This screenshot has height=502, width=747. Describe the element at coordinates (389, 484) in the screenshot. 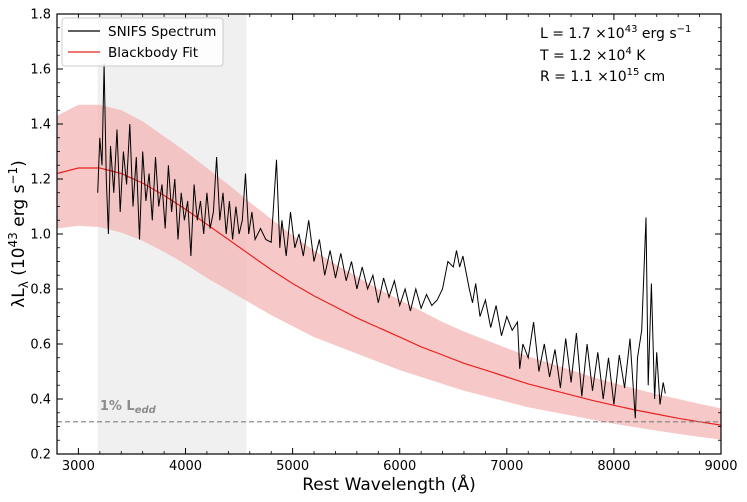

I see `x-axis-title: Rest Wavelength (Å)` at that location.